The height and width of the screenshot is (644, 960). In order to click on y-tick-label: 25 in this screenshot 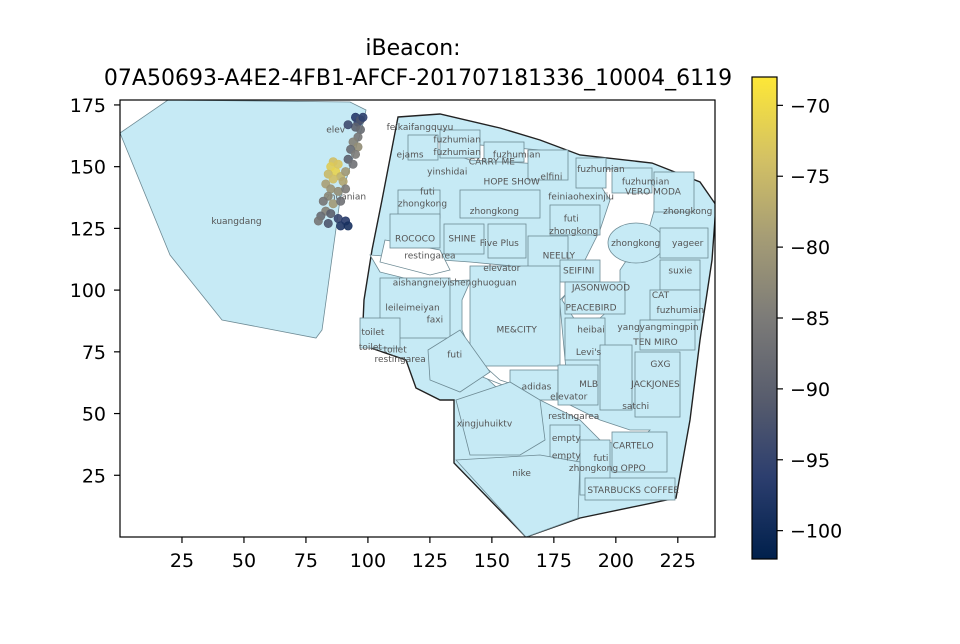, I will do `click(94, 476)`.